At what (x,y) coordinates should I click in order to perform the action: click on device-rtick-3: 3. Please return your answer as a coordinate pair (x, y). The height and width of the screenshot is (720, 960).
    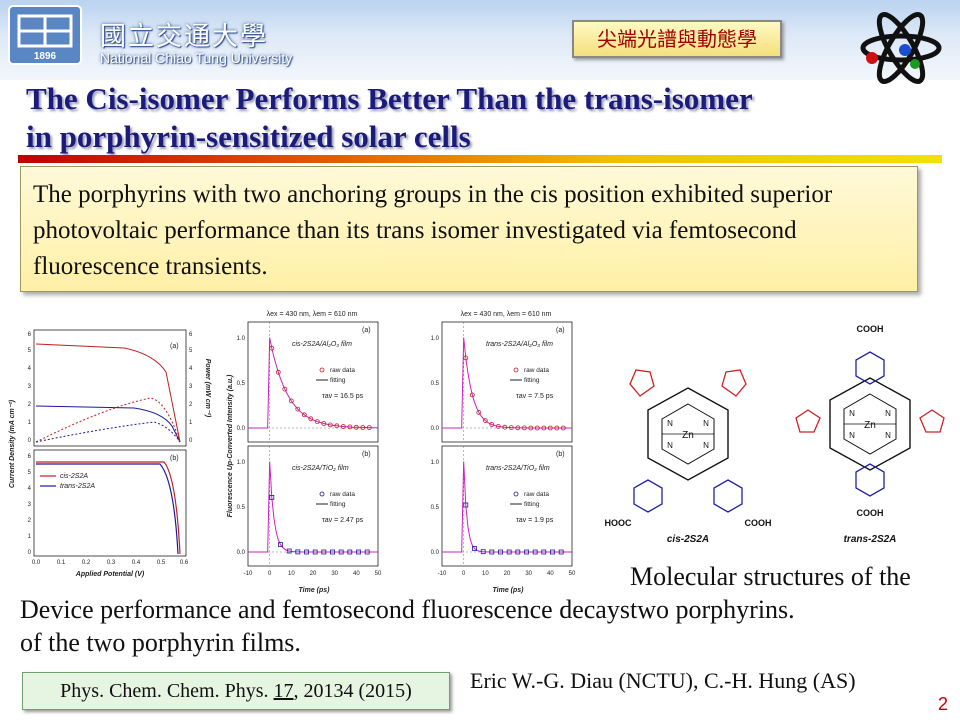
    Looking at the image, I should click on (191, 387).